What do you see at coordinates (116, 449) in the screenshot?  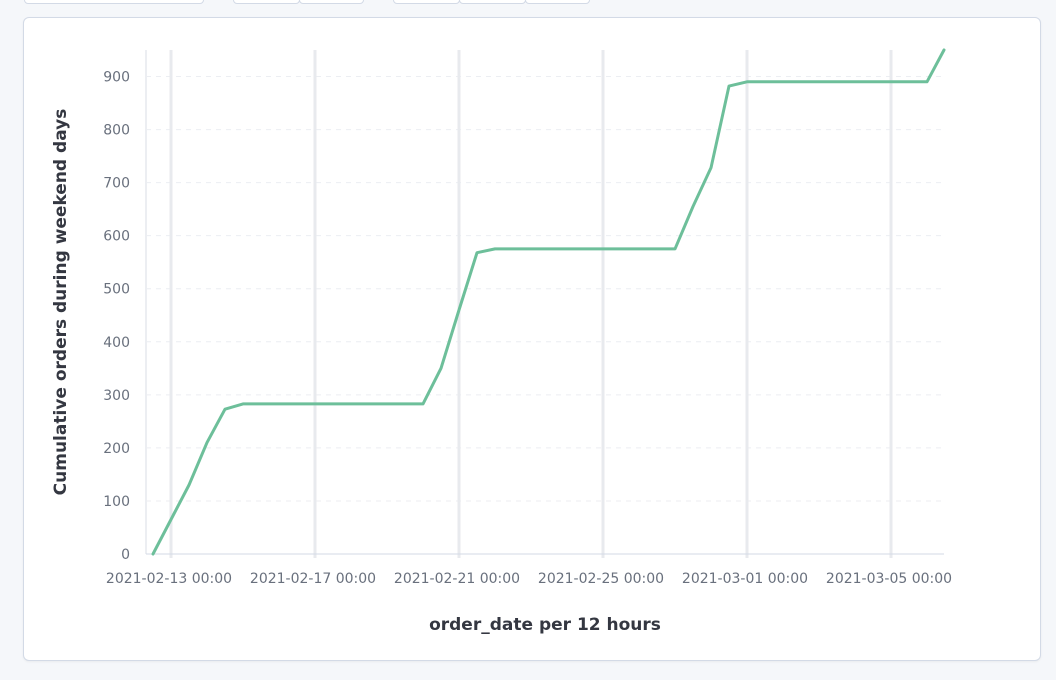 I see `y-tick-label: 200` at bounding box center [116, 449].